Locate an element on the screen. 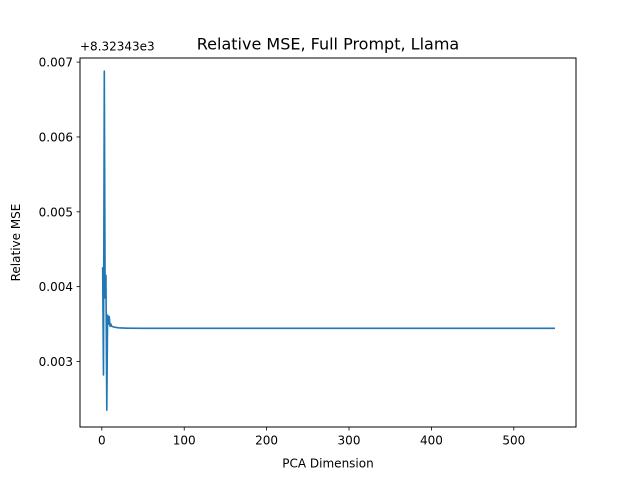  x-axis-label: PCA Dimension is located at coordinates (327, 464).